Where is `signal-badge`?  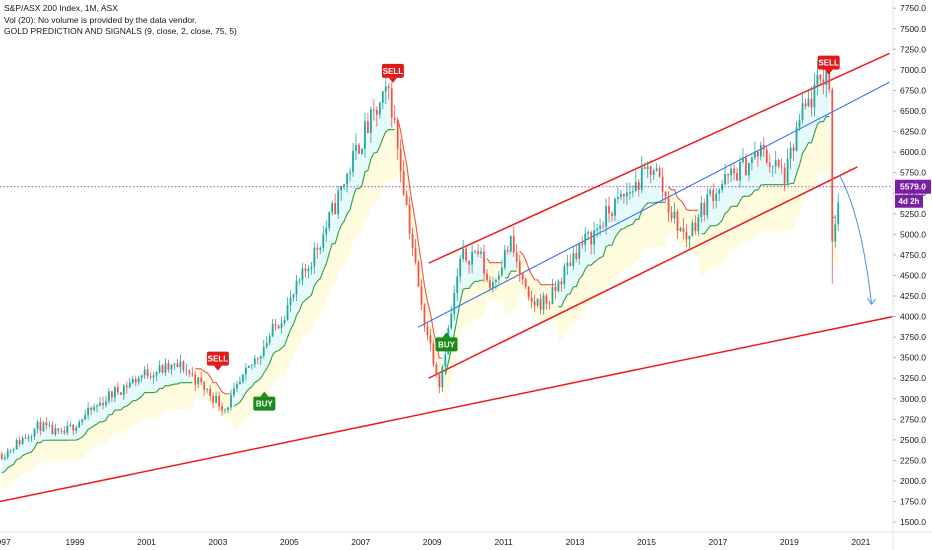
signal-badge is located at coordinates (446, 344).